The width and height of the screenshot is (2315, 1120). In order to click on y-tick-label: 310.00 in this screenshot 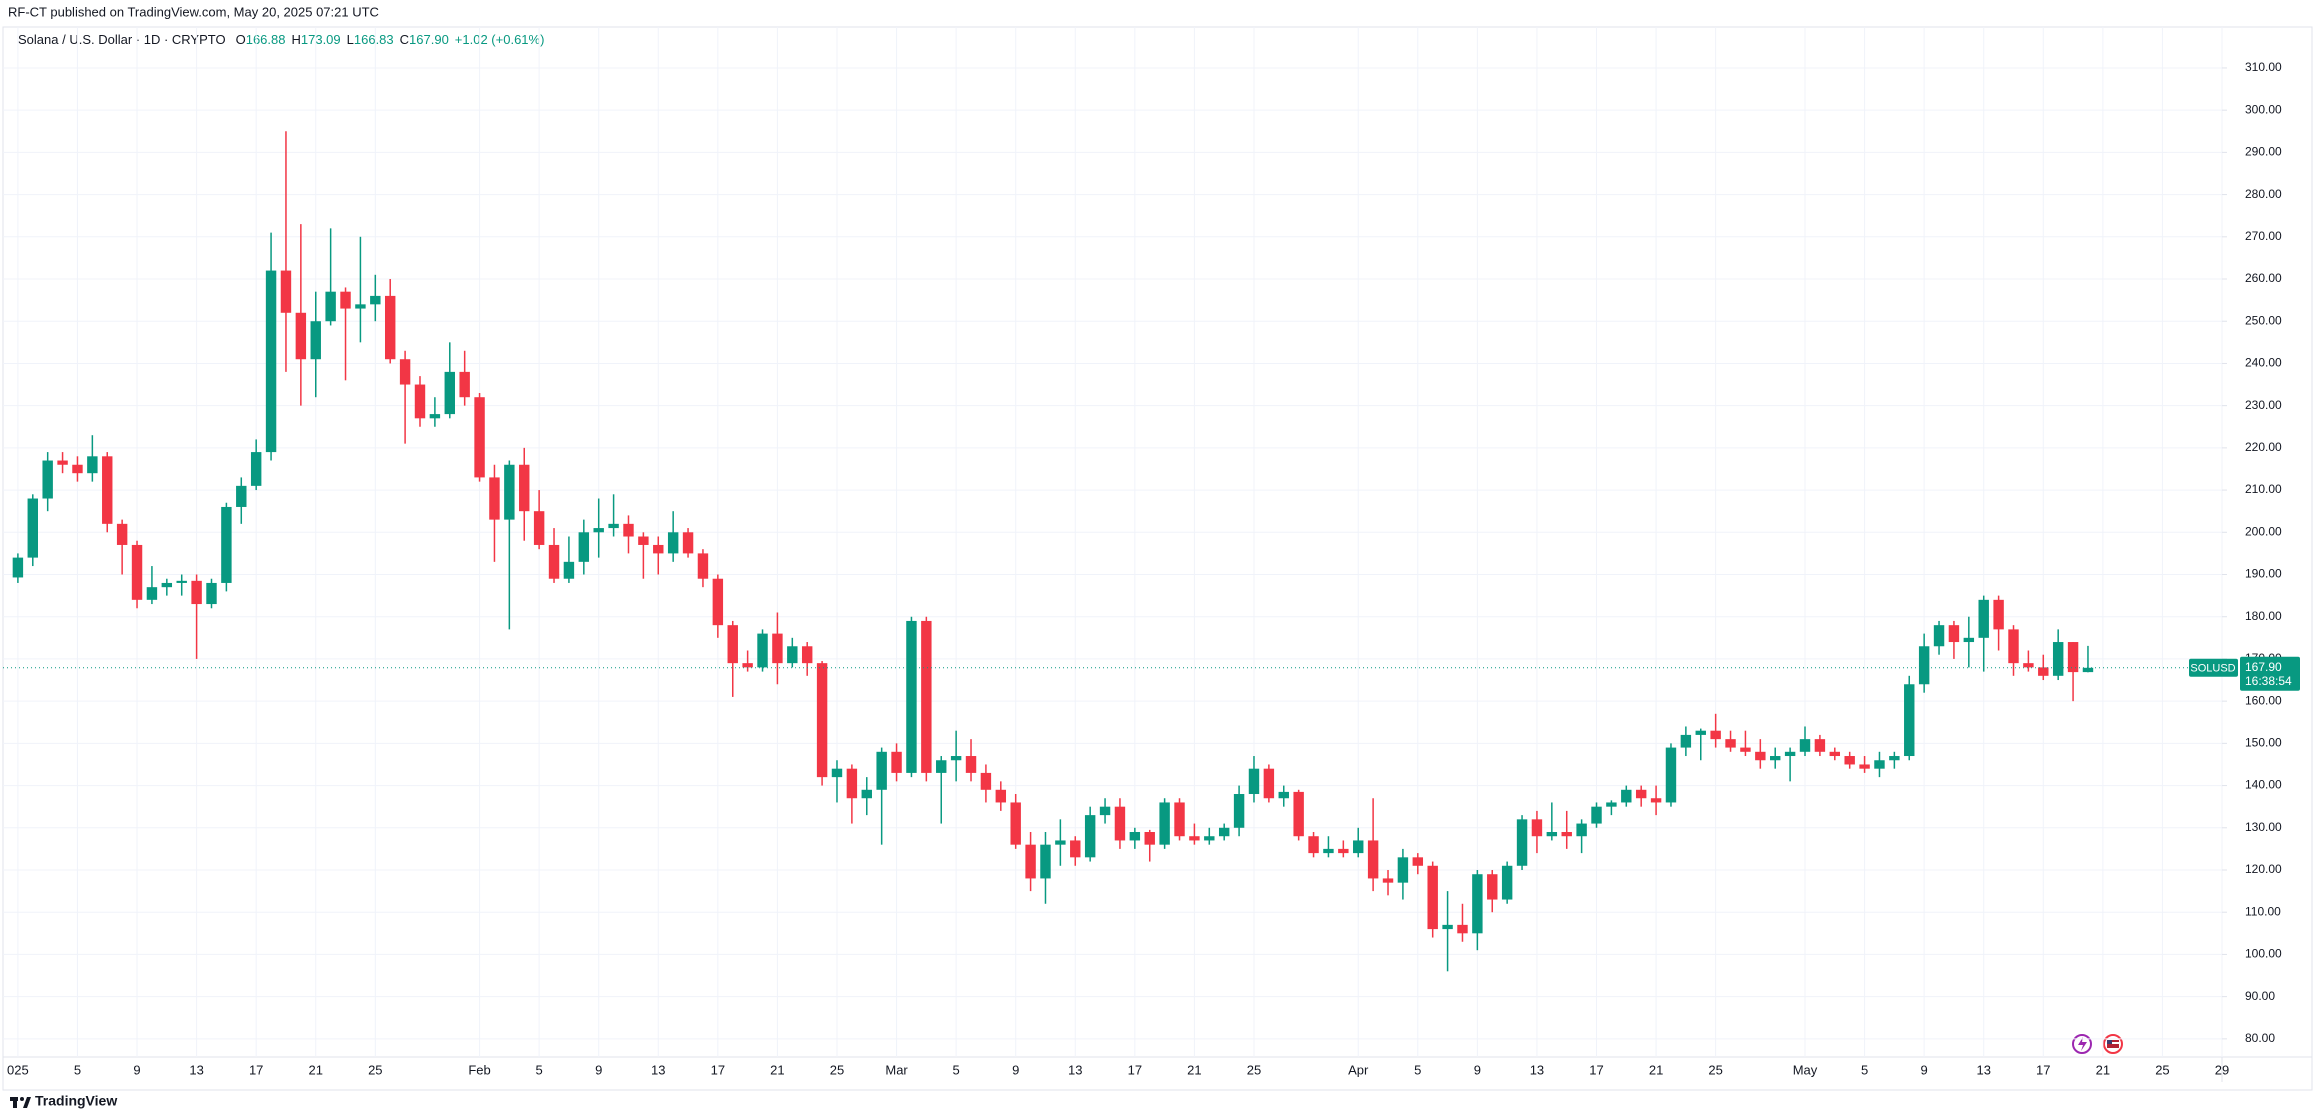, I will do `click(2263, 67)`.